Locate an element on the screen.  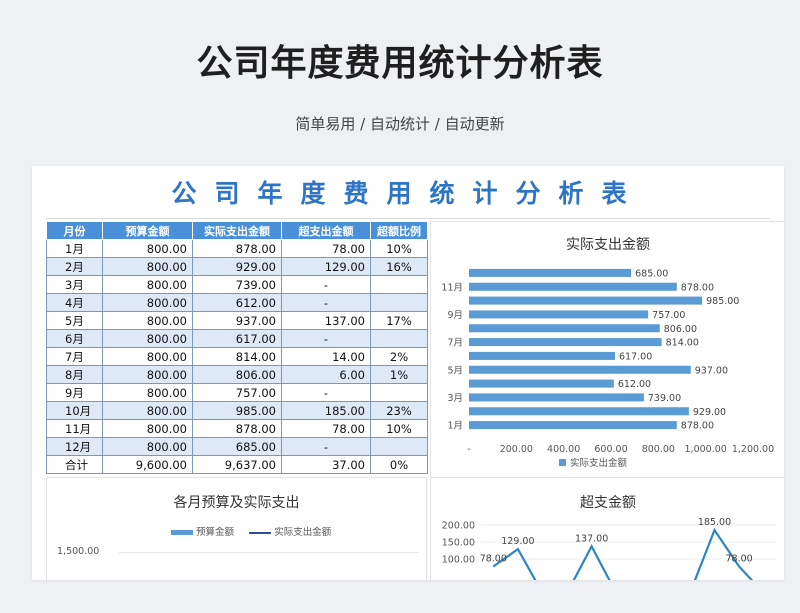
legend-label: 实际支出金额 is located at coordinates (599, 463).